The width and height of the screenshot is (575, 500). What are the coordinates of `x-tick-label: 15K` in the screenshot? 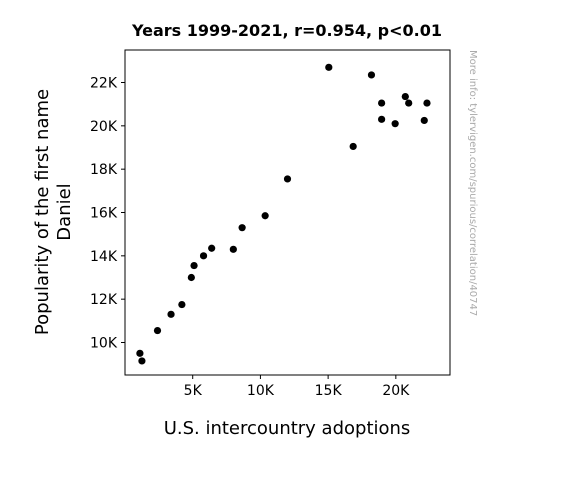 It's located at (329, 391).